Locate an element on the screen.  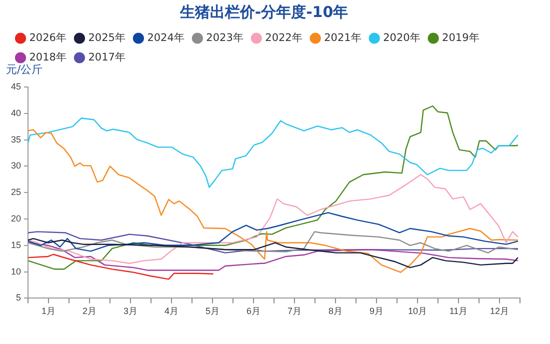
x-tick-label: 6月 is located at coordinates (253, 311).